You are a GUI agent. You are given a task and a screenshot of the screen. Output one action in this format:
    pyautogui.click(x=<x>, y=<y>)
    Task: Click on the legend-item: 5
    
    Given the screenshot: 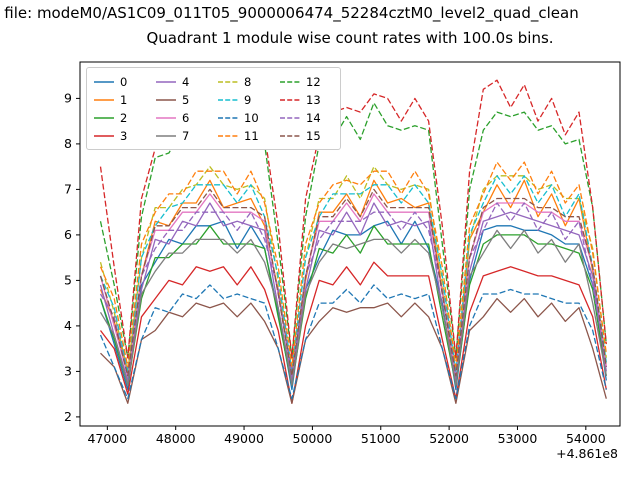 What is the action you would take?
    pyautogui.click(x=182, y=100)
    